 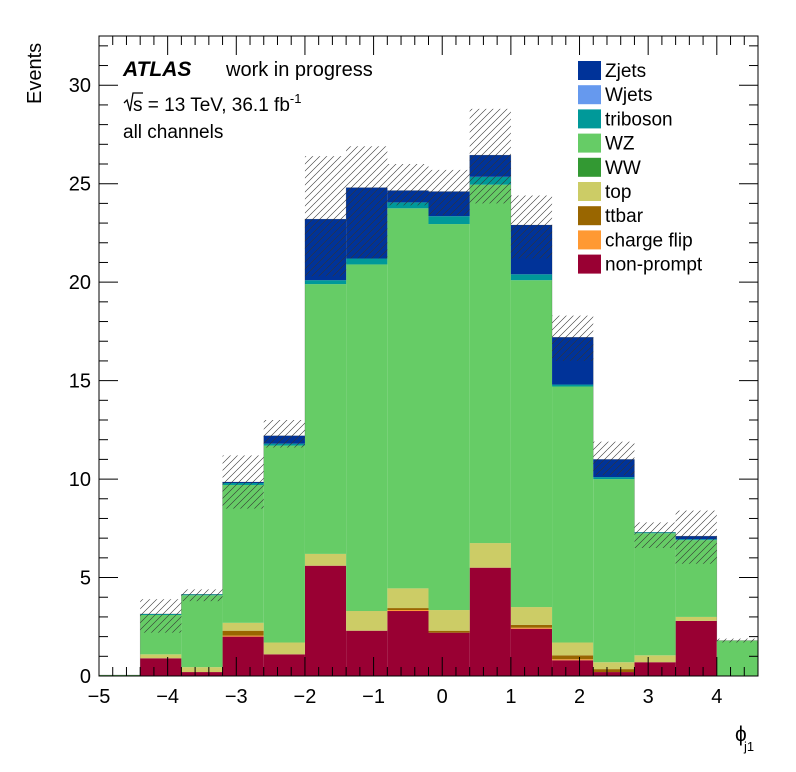 What do you see at coordinates (80, 185) in the screenshot?
I see `y-tick-label: 25` at bounding box center [80, 185].